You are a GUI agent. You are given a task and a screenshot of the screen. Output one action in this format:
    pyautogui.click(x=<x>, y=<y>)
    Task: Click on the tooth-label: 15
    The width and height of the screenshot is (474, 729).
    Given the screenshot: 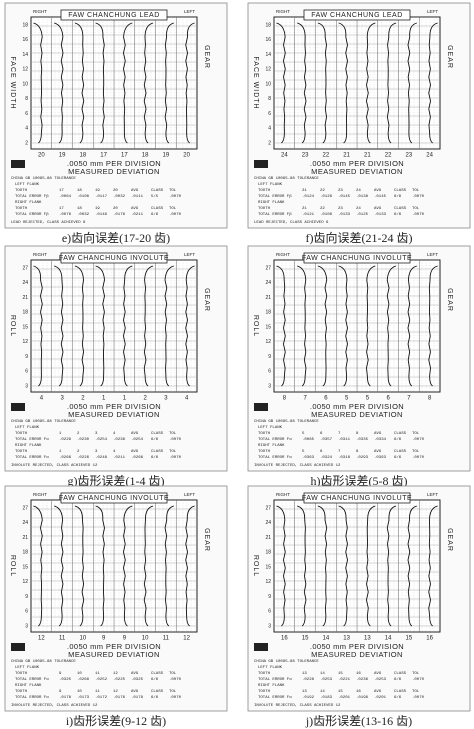 What is the action you would take?
    pyautogui.click(x=409, y=639)
    